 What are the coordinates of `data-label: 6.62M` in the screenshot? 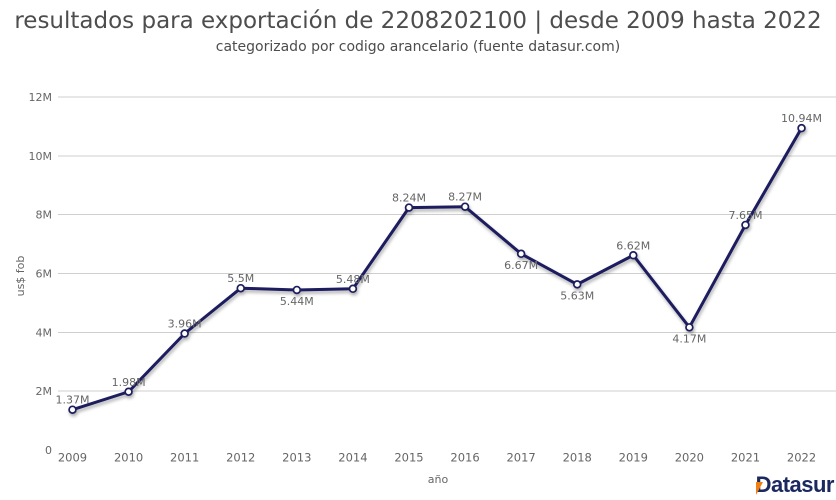 It's located at (633, 245).